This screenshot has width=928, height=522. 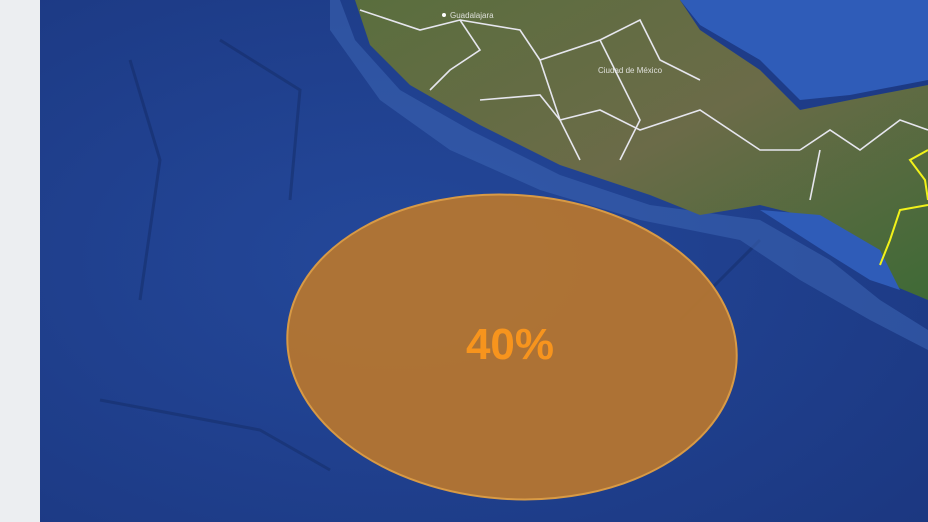 What do you see at coordinates (903, 207) in the screenshot?
I see `guatemala-border` at bounding box center [903, 207].